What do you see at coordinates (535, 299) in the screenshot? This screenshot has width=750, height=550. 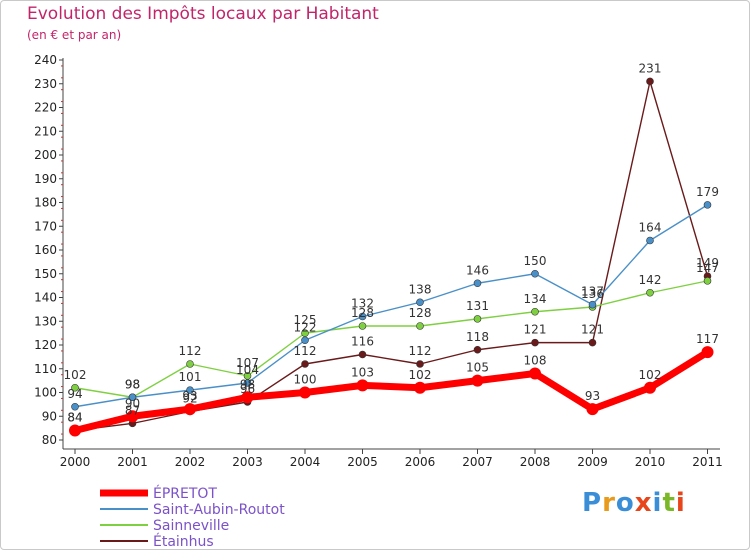 I see `data-label-sainneville: 134` at bounding box center [535, 299].